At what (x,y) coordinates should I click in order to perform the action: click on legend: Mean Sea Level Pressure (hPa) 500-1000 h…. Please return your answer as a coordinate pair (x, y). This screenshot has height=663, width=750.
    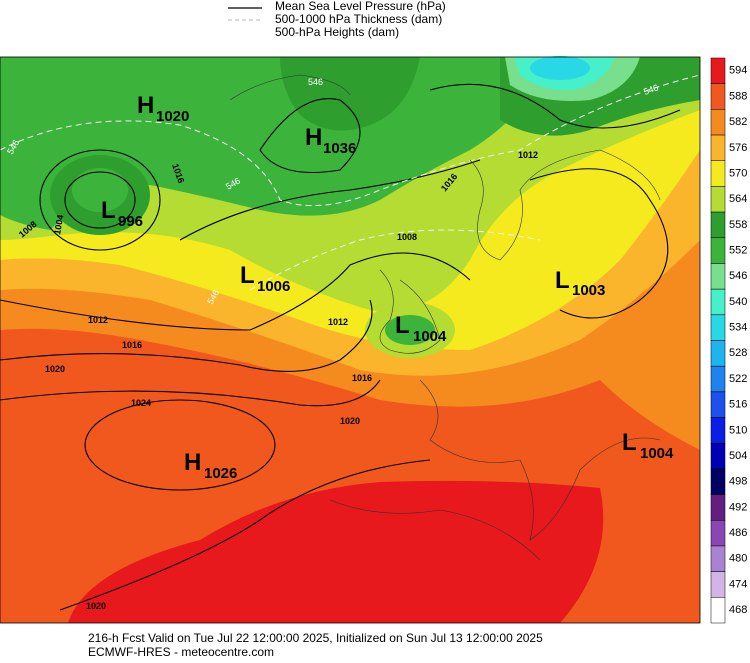
    Looking at the image, I should click on (337, 19).